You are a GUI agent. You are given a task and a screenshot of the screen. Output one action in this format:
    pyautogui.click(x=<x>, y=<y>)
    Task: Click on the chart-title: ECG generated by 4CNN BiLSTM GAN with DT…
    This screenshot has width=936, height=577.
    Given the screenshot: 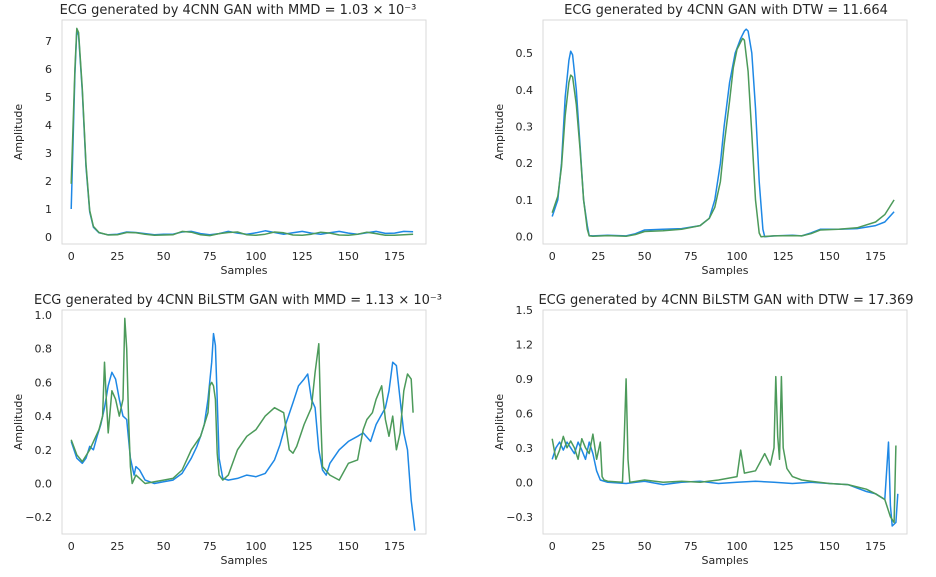 What is the action you would take?
    pyautogui.click(x=725, y=300)
    